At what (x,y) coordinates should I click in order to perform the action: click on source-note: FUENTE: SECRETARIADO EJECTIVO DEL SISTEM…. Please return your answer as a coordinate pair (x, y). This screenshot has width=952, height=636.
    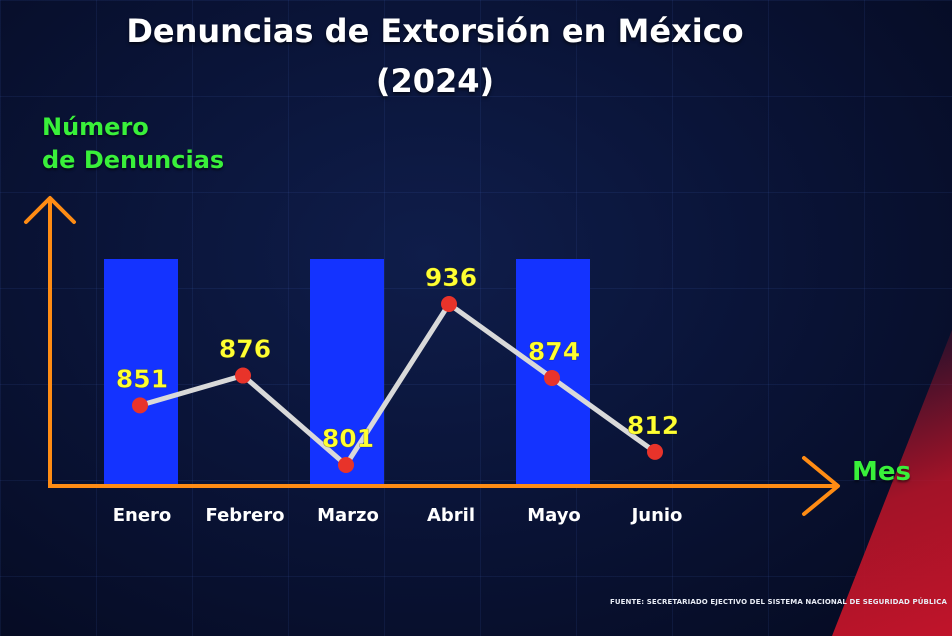
    Looking at the image, I should click on (778, 602).